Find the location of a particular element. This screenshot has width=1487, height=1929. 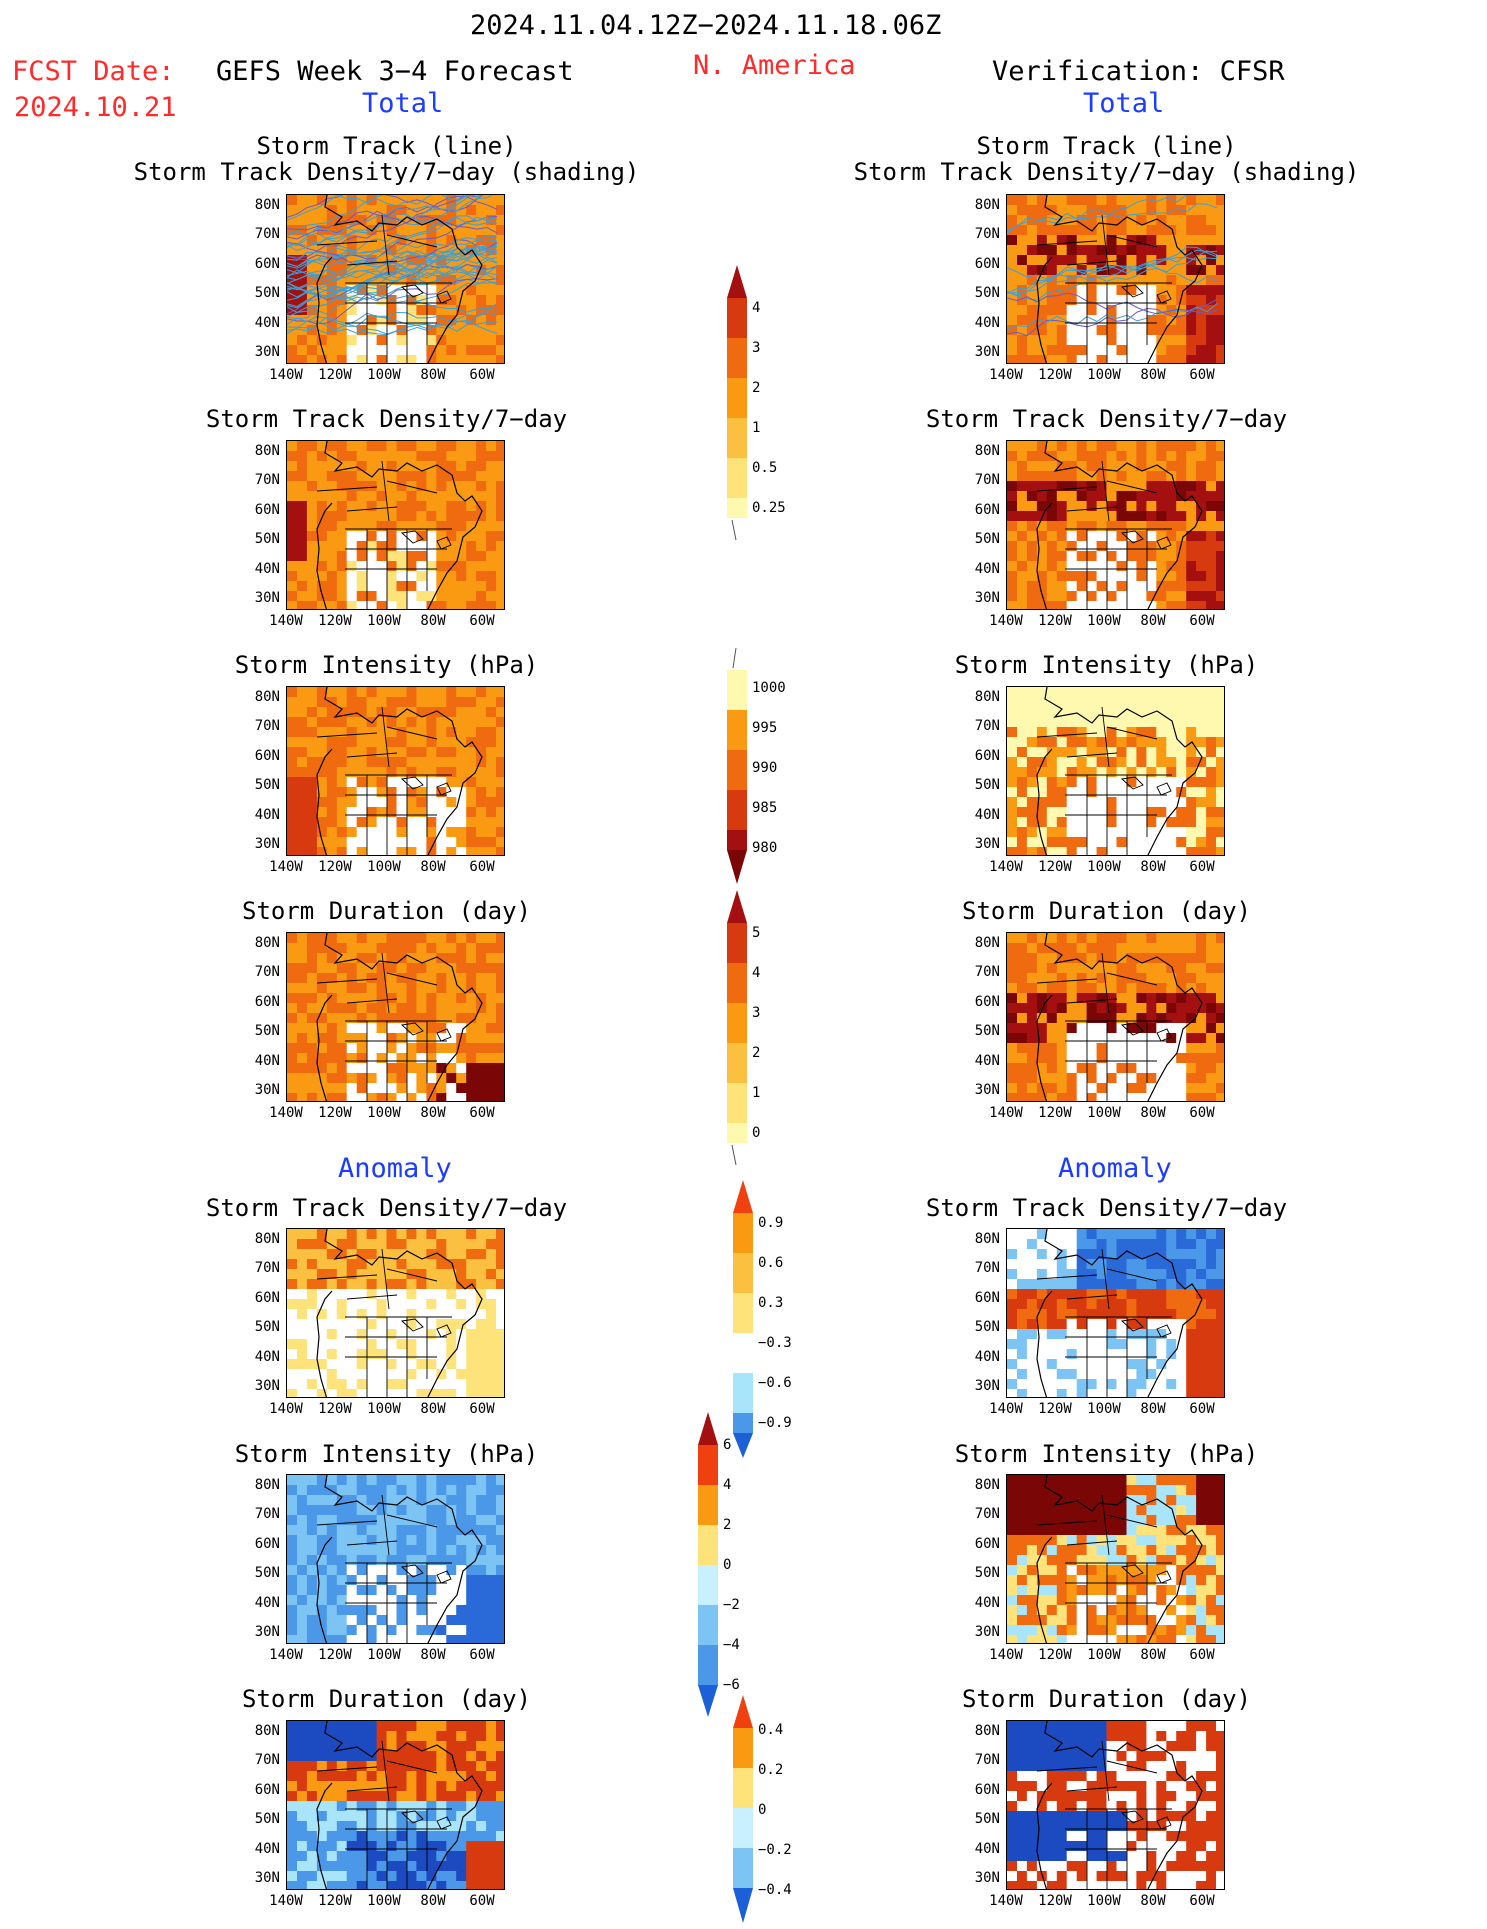

cbar-intensity-2: 990 is located at coordinates (765, 768).